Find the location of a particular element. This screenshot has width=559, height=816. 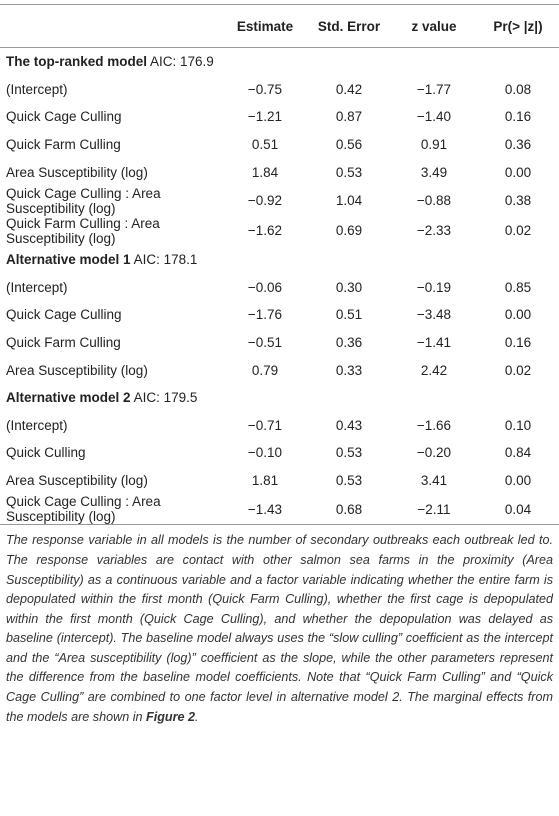

data-row: (Intercept) −0.75 0.42 −1.77 0.08 is located at coordinates (279, 90).